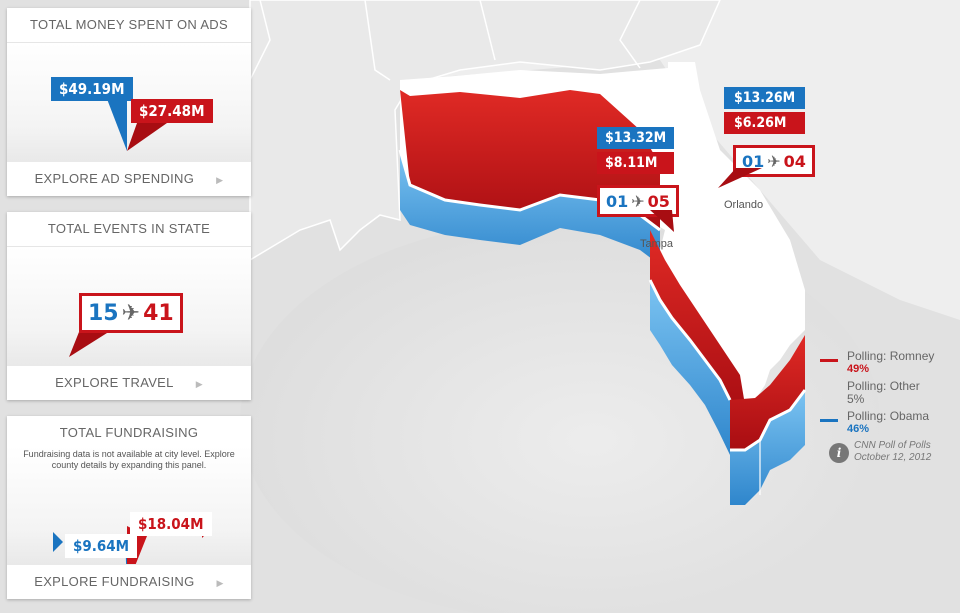  Describe the element at coordinates (893, 457) in the screenshot. I see `source-line-2: October 12, 2012` at that location.